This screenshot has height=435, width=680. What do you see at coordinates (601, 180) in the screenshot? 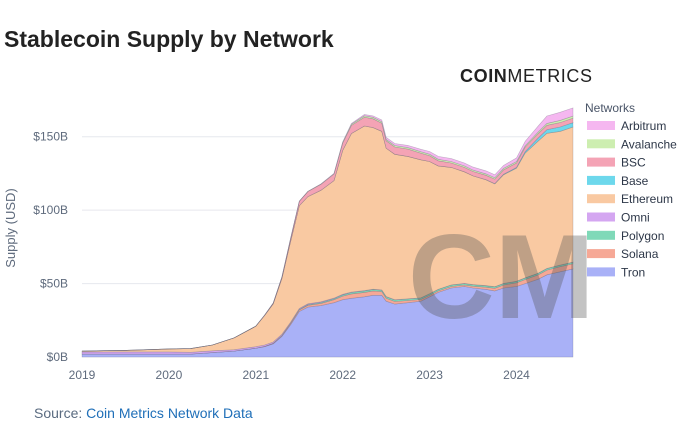
I see `legend-swatch-base` at bounding box center [601, 180].